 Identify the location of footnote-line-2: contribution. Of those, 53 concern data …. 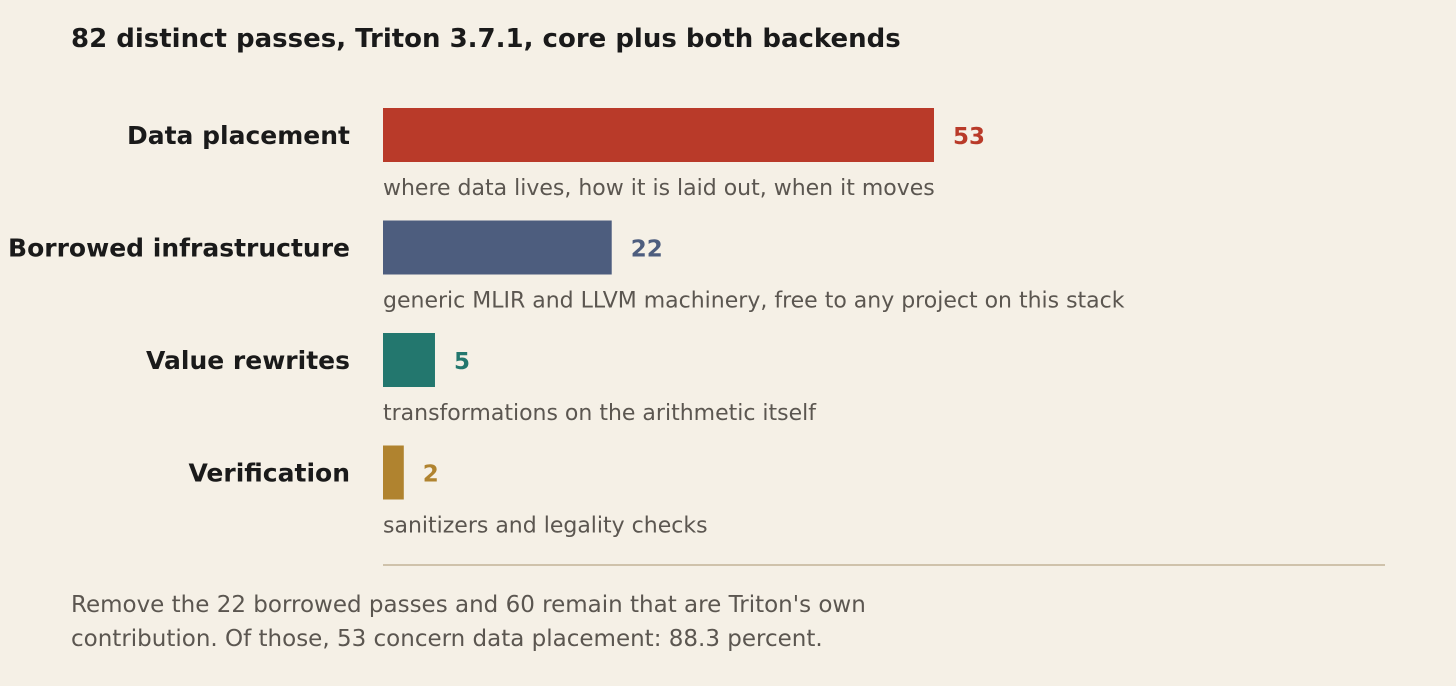
(447, 639).